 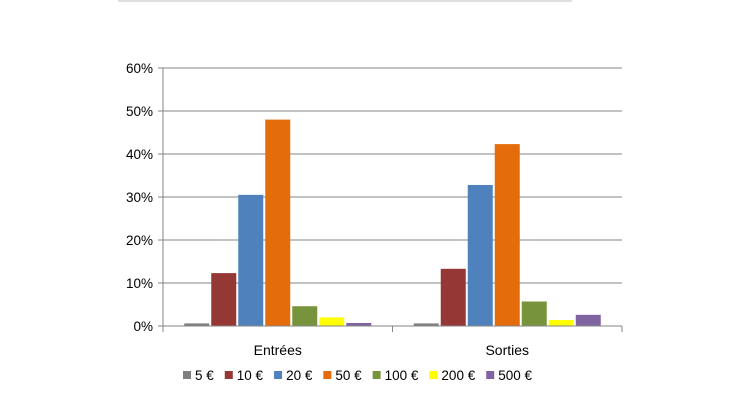 I want to click on y-tick-label: 40%, so click(x=139, y=154).